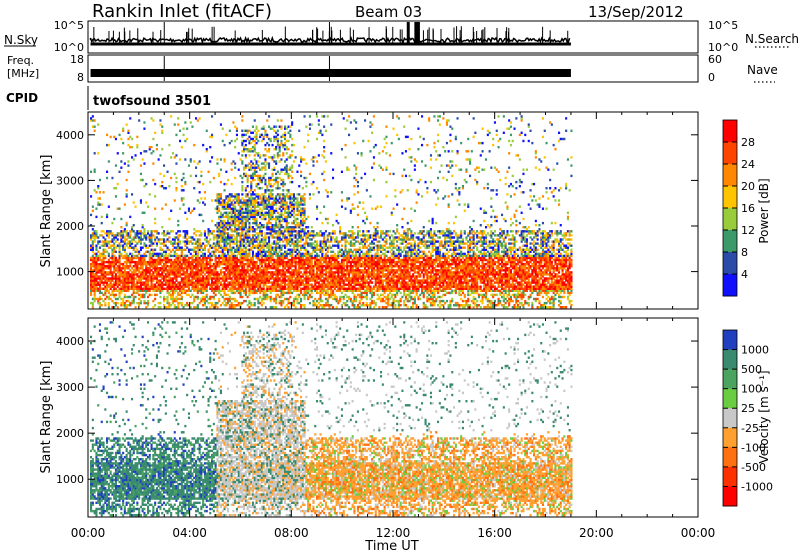  What do you see at coordinates (20, 60) in the screenshot?
I see `freq-label-1: Freq.` at bounding box center [20, 60].